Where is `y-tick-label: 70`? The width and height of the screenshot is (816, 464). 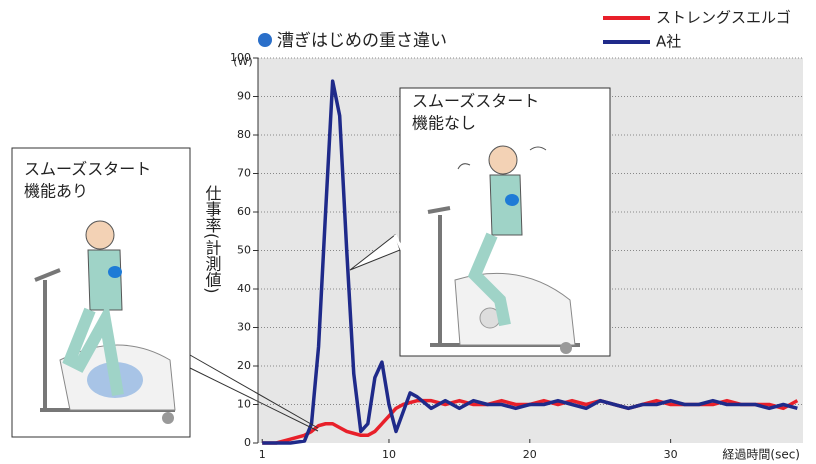 y-tick-label: 70 is located at coordinates (244, 173).